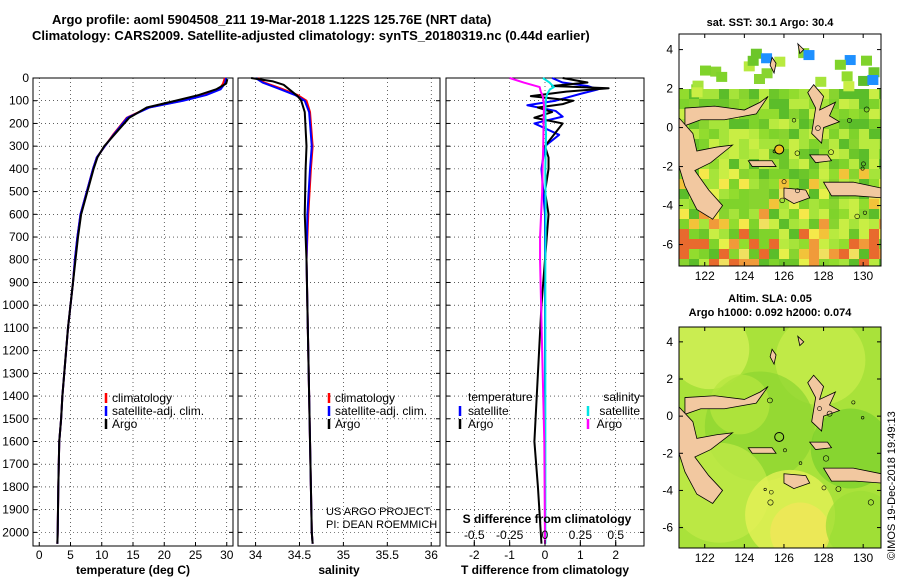  Describe the element at coordinates (669, 50) in the screenshot. I see `map-y-tick-label: 4` at that location.